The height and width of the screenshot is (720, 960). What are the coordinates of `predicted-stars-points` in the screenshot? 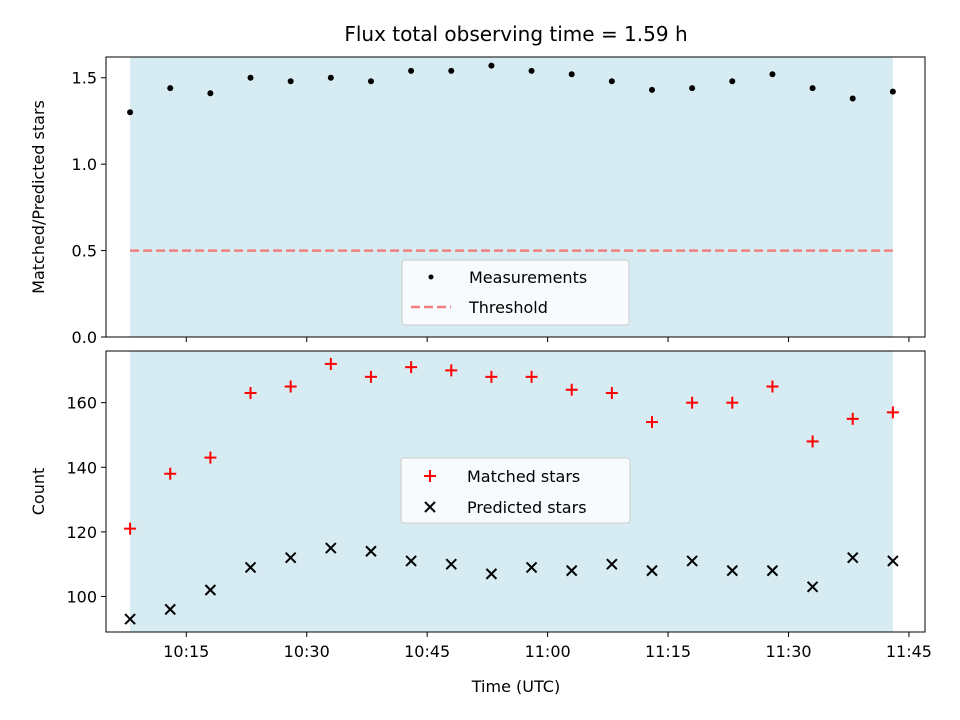 It's located at (511, 583).